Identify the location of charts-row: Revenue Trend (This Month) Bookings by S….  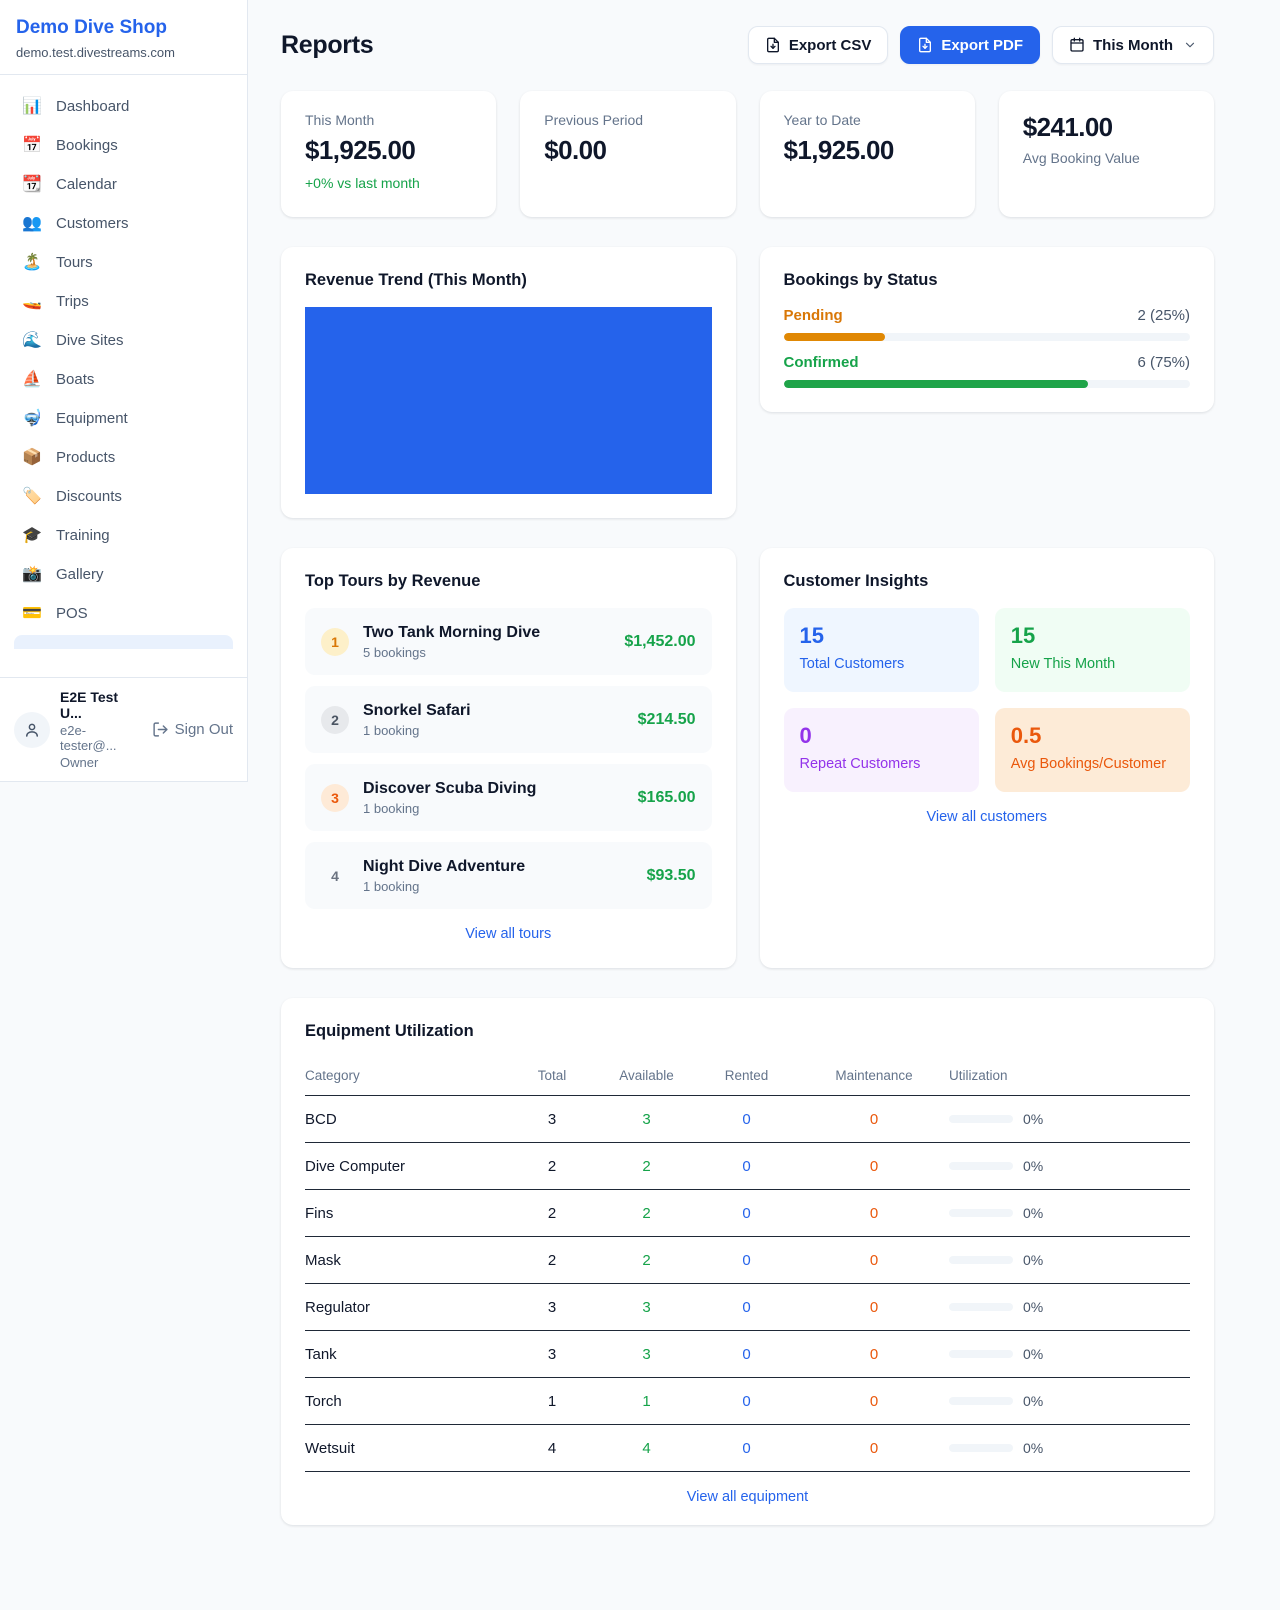
(747, 382).